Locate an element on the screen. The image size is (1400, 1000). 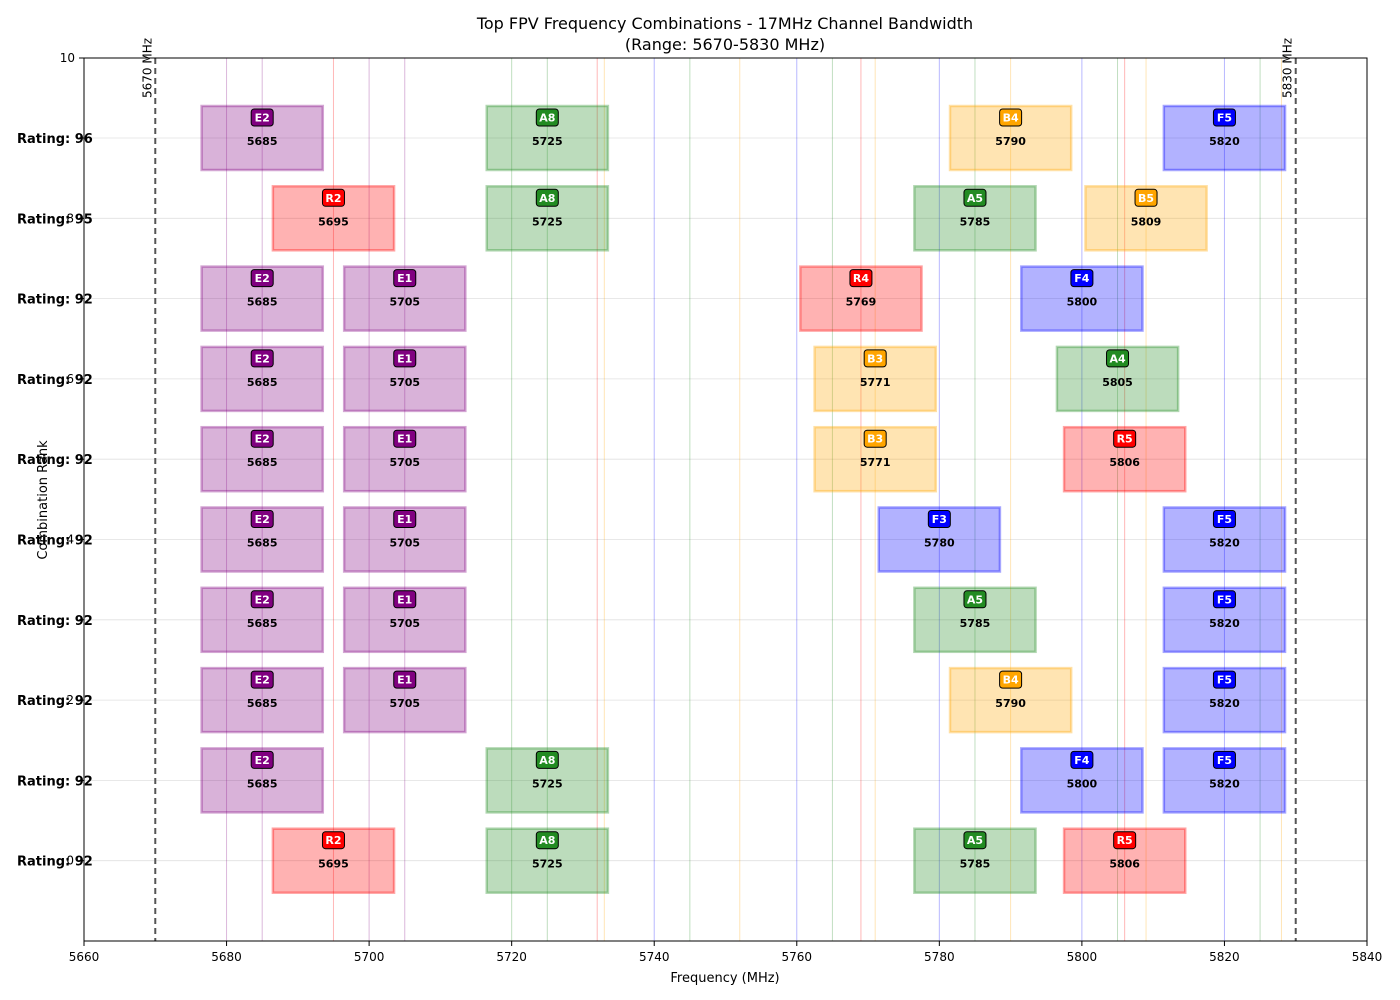
channel-code-label: R5 is located at coordinates (1125, 439).